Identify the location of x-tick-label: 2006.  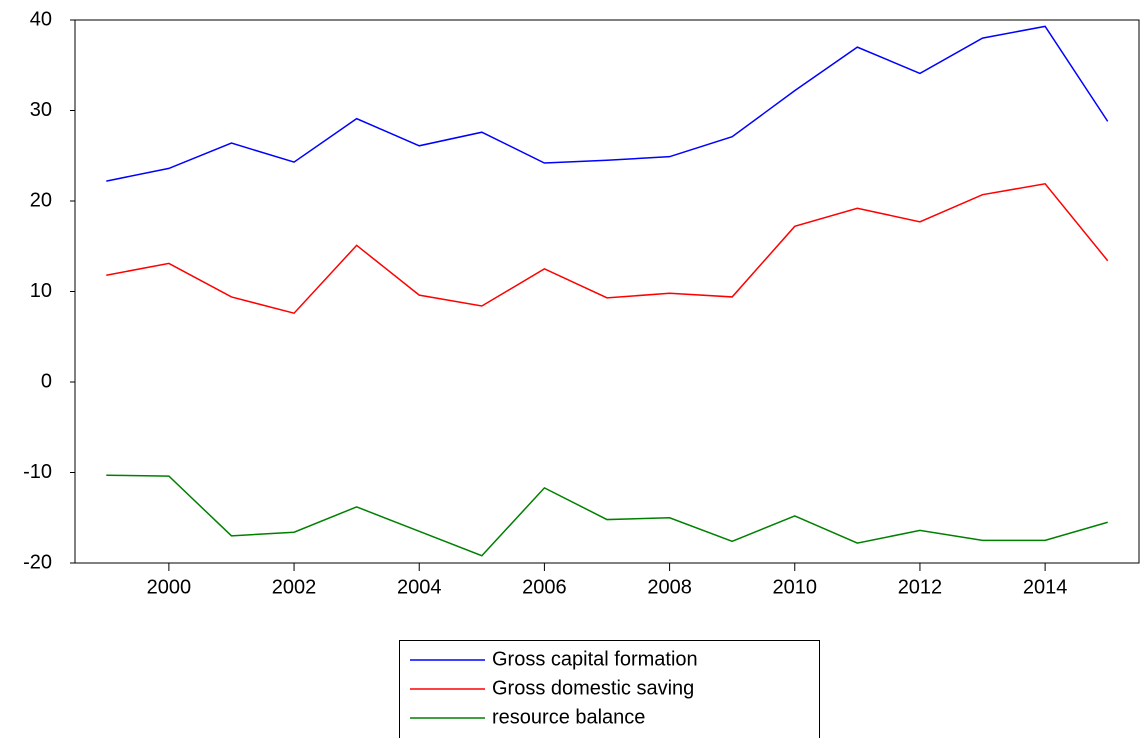
(544, 587).